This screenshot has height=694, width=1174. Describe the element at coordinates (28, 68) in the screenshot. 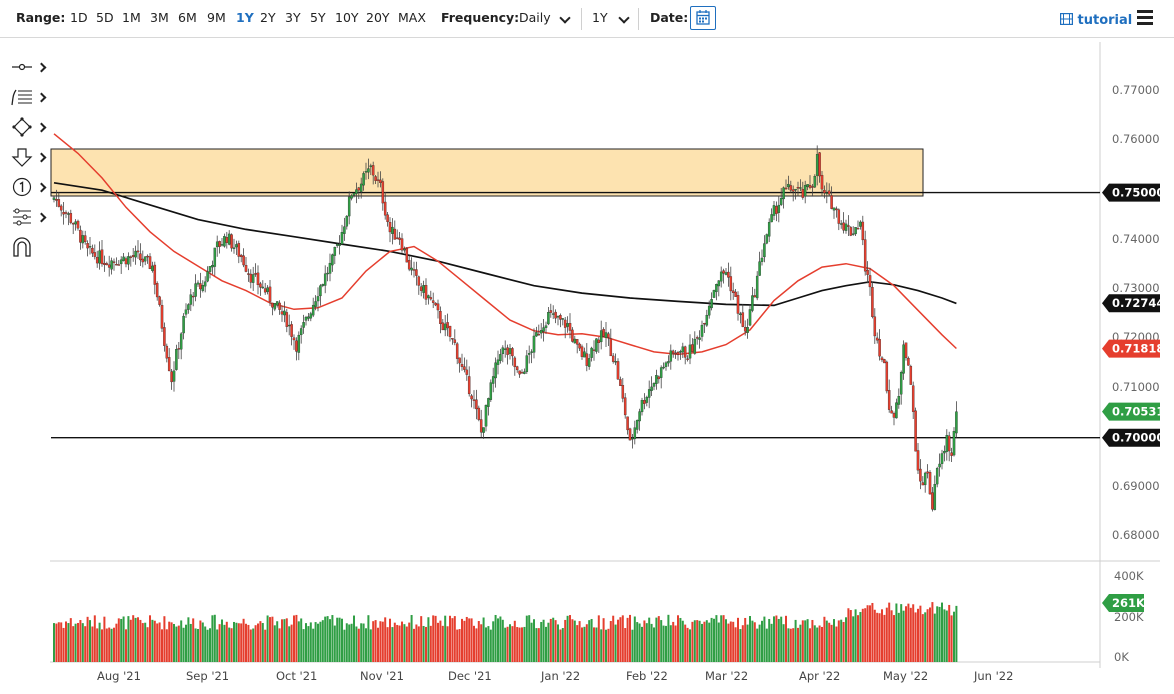

I see `crosshair-tool-icon` at that location.